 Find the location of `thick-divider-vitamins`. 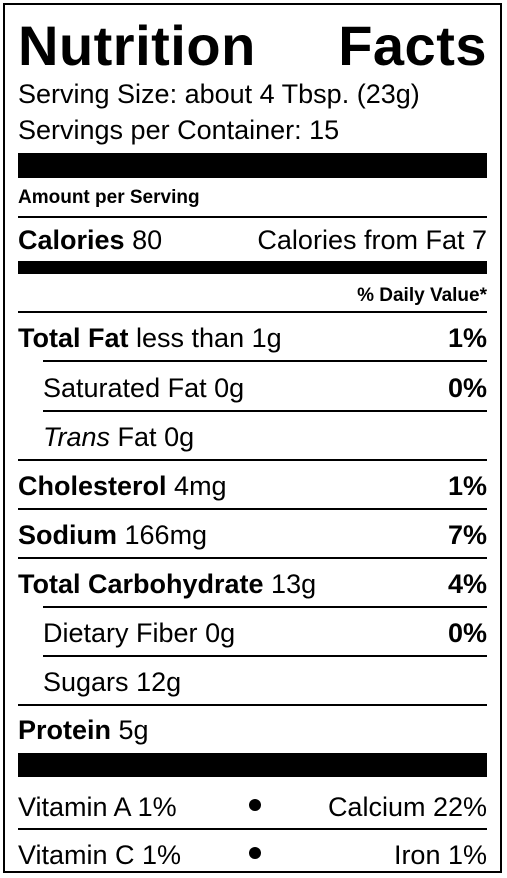

thick-divider-vitamins is located at coordinates (252, 765).